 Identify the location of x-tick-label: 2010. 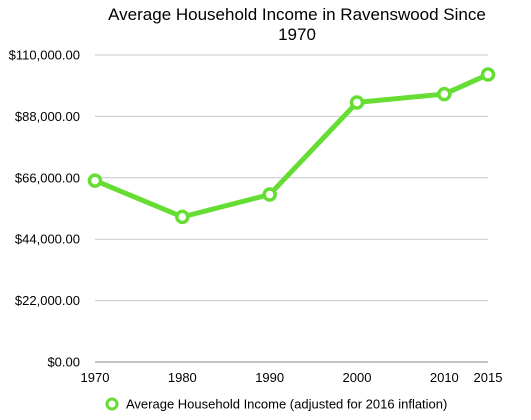
(444, 377).